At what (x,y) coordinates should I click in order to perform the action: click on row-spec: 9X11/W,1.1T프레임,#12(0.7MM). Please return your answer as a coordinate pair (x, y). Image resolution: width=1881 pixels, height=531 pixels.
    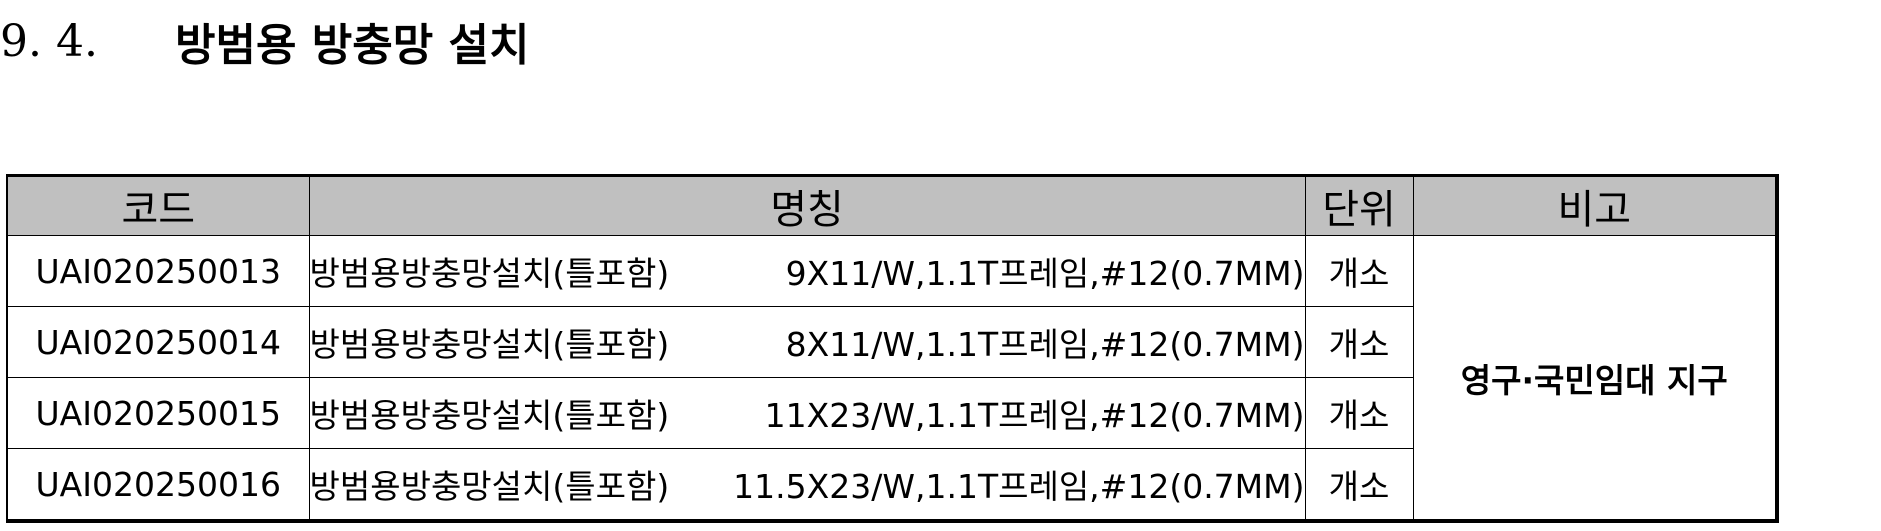
    Looking at the image, I should click on (1045, 273).